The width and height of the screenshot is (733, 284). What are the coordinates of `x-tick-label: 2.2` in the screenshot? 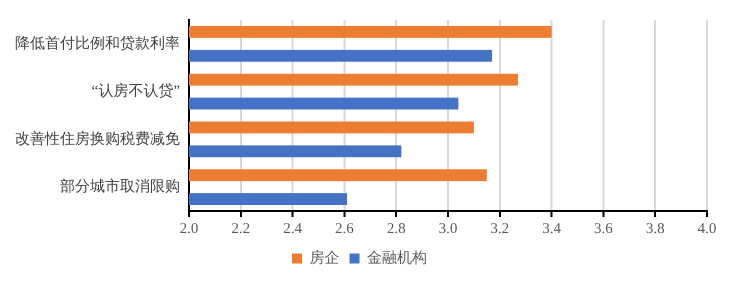 It's located at (240, 228).